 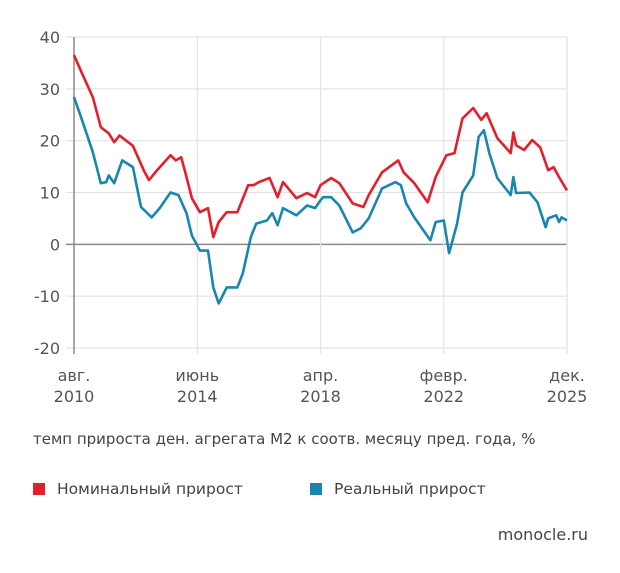 I want to click on legend-item-real: Реальный прирост, so click(x=398, y=489).